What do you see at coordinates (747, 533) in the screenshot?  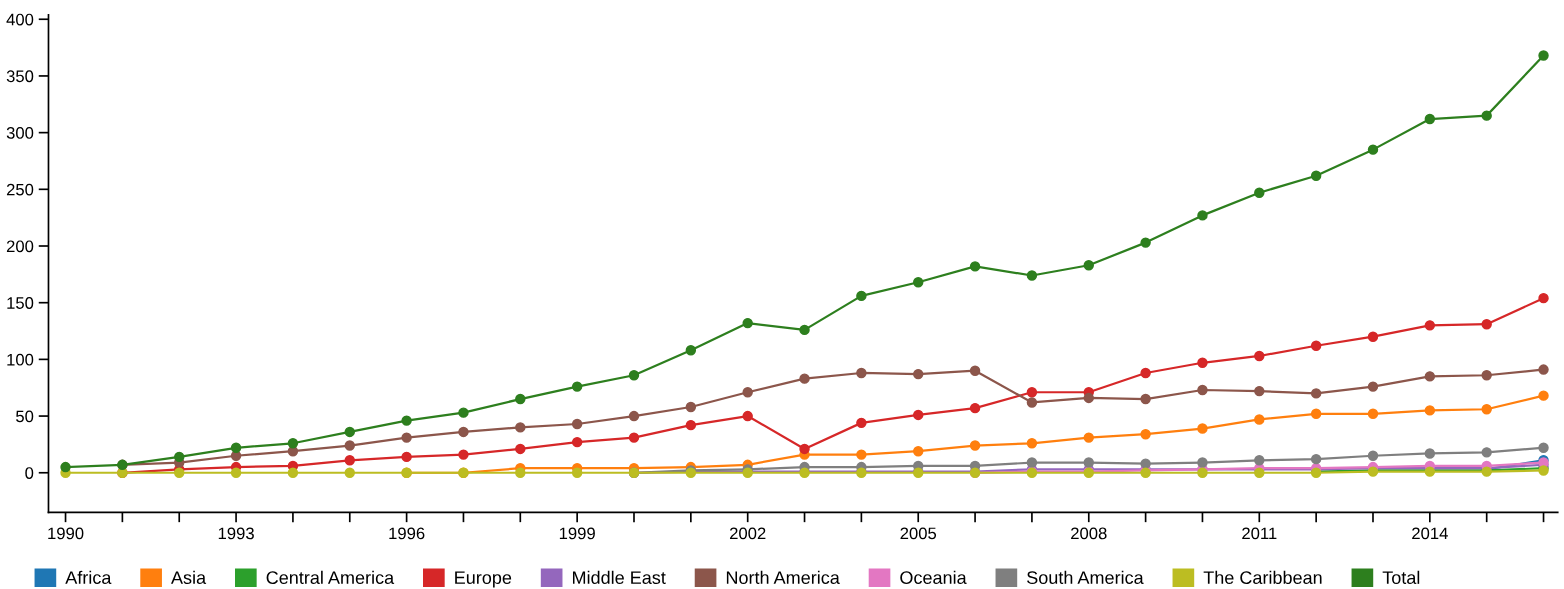 I see `x-tick-label: 2002` at bounding box center [747, 533].